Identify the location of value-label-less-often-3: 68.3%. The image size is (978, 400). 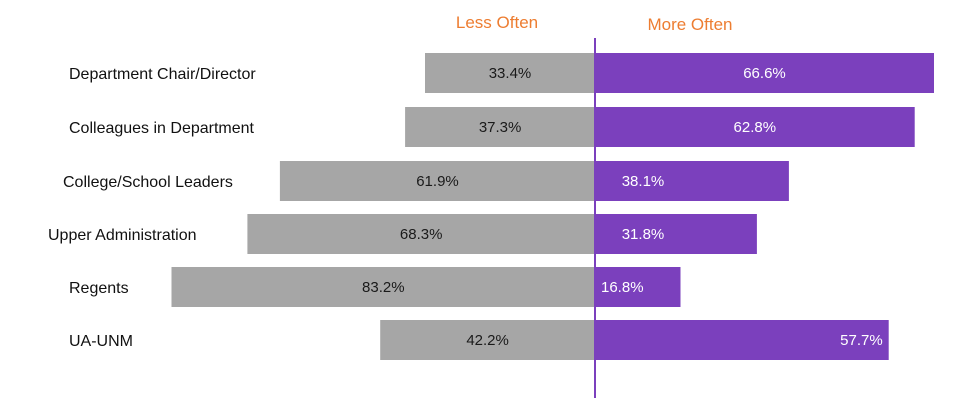
(421, 234).